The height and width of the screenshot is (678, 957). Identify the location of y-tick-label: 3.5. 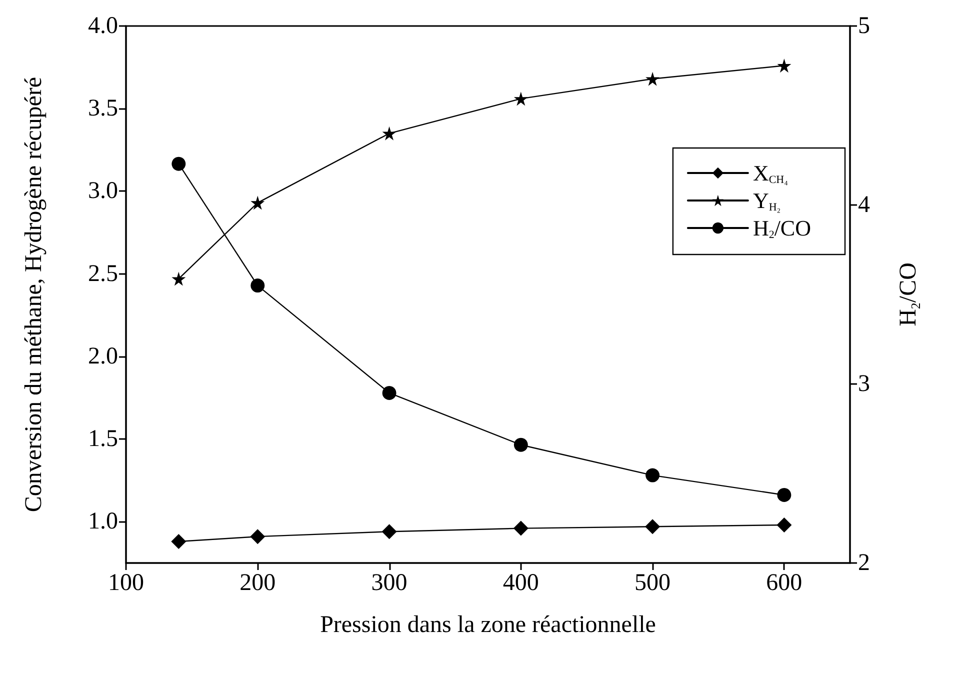
(103, 109).